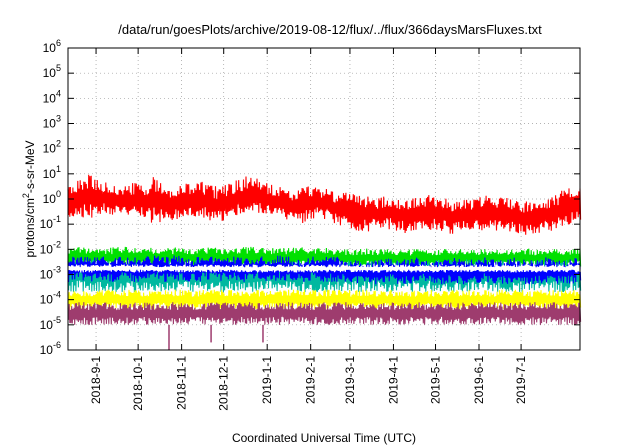 The width and height of the screenshot is (640, 448). I want to click on y-tick-label: 10², so click(52, 147).